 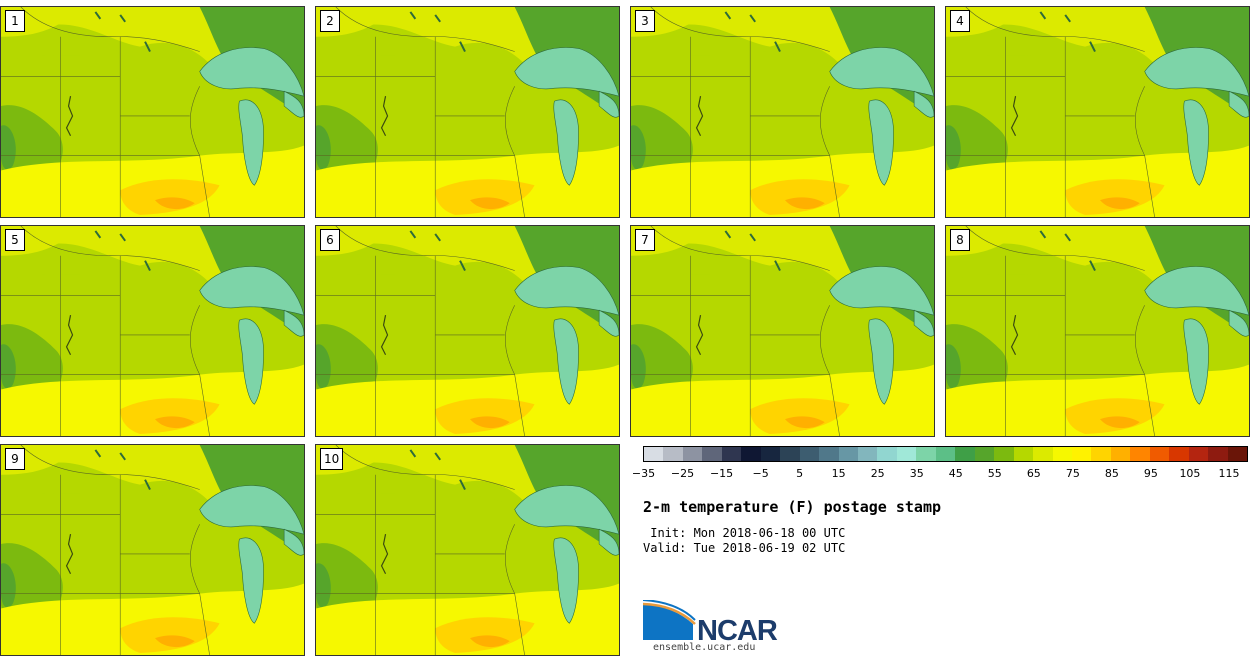 I want to click on stamp-panel-1: 1, so click(x=152, y=112).